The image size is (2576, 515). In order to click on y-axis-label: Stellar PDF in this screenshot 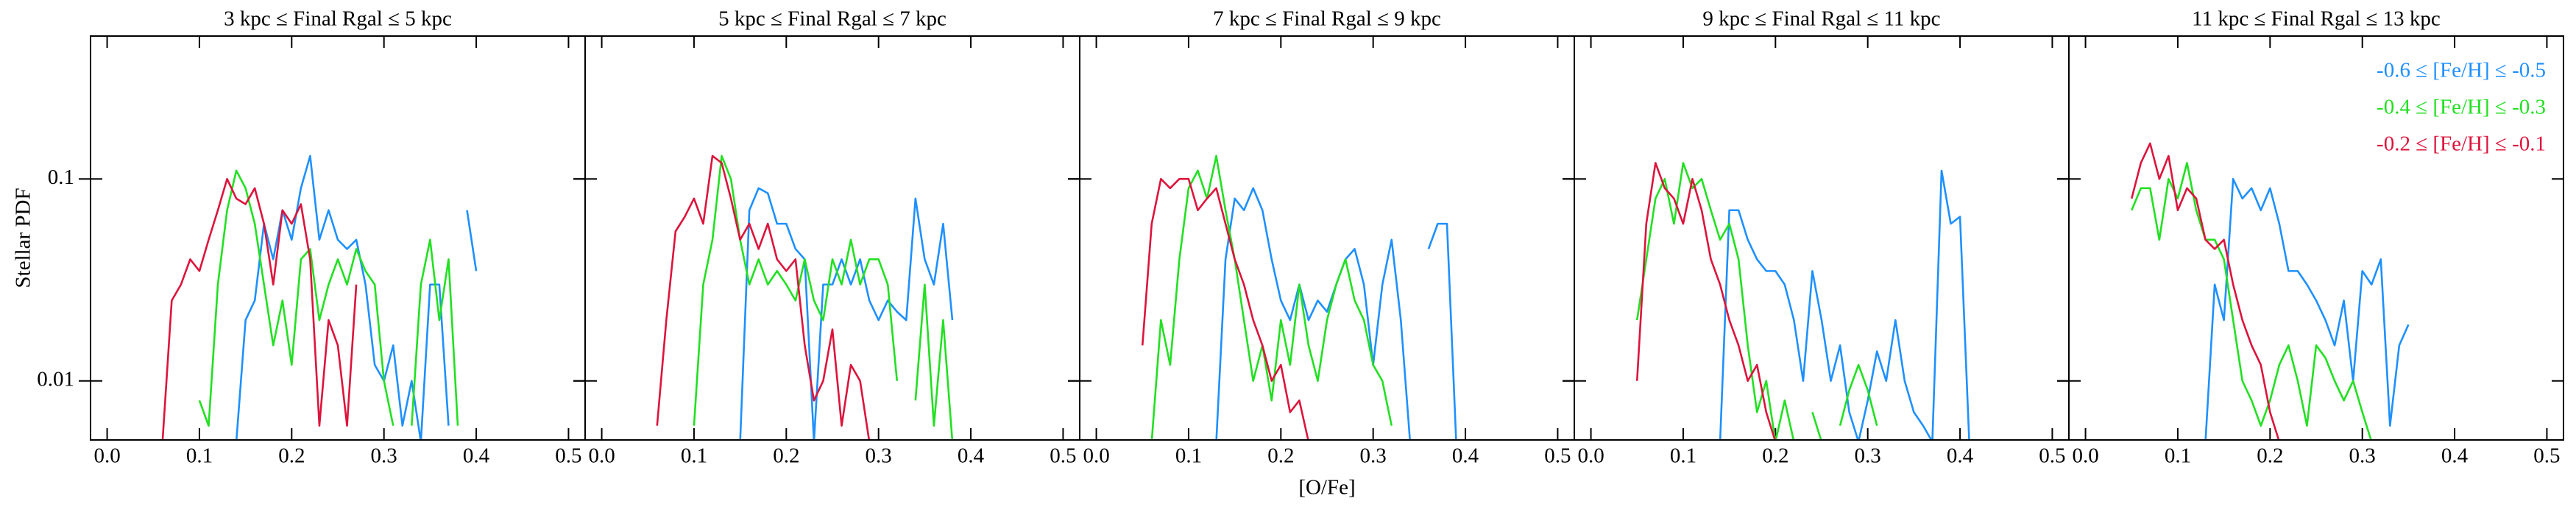, I will do `click(23, 238)`.